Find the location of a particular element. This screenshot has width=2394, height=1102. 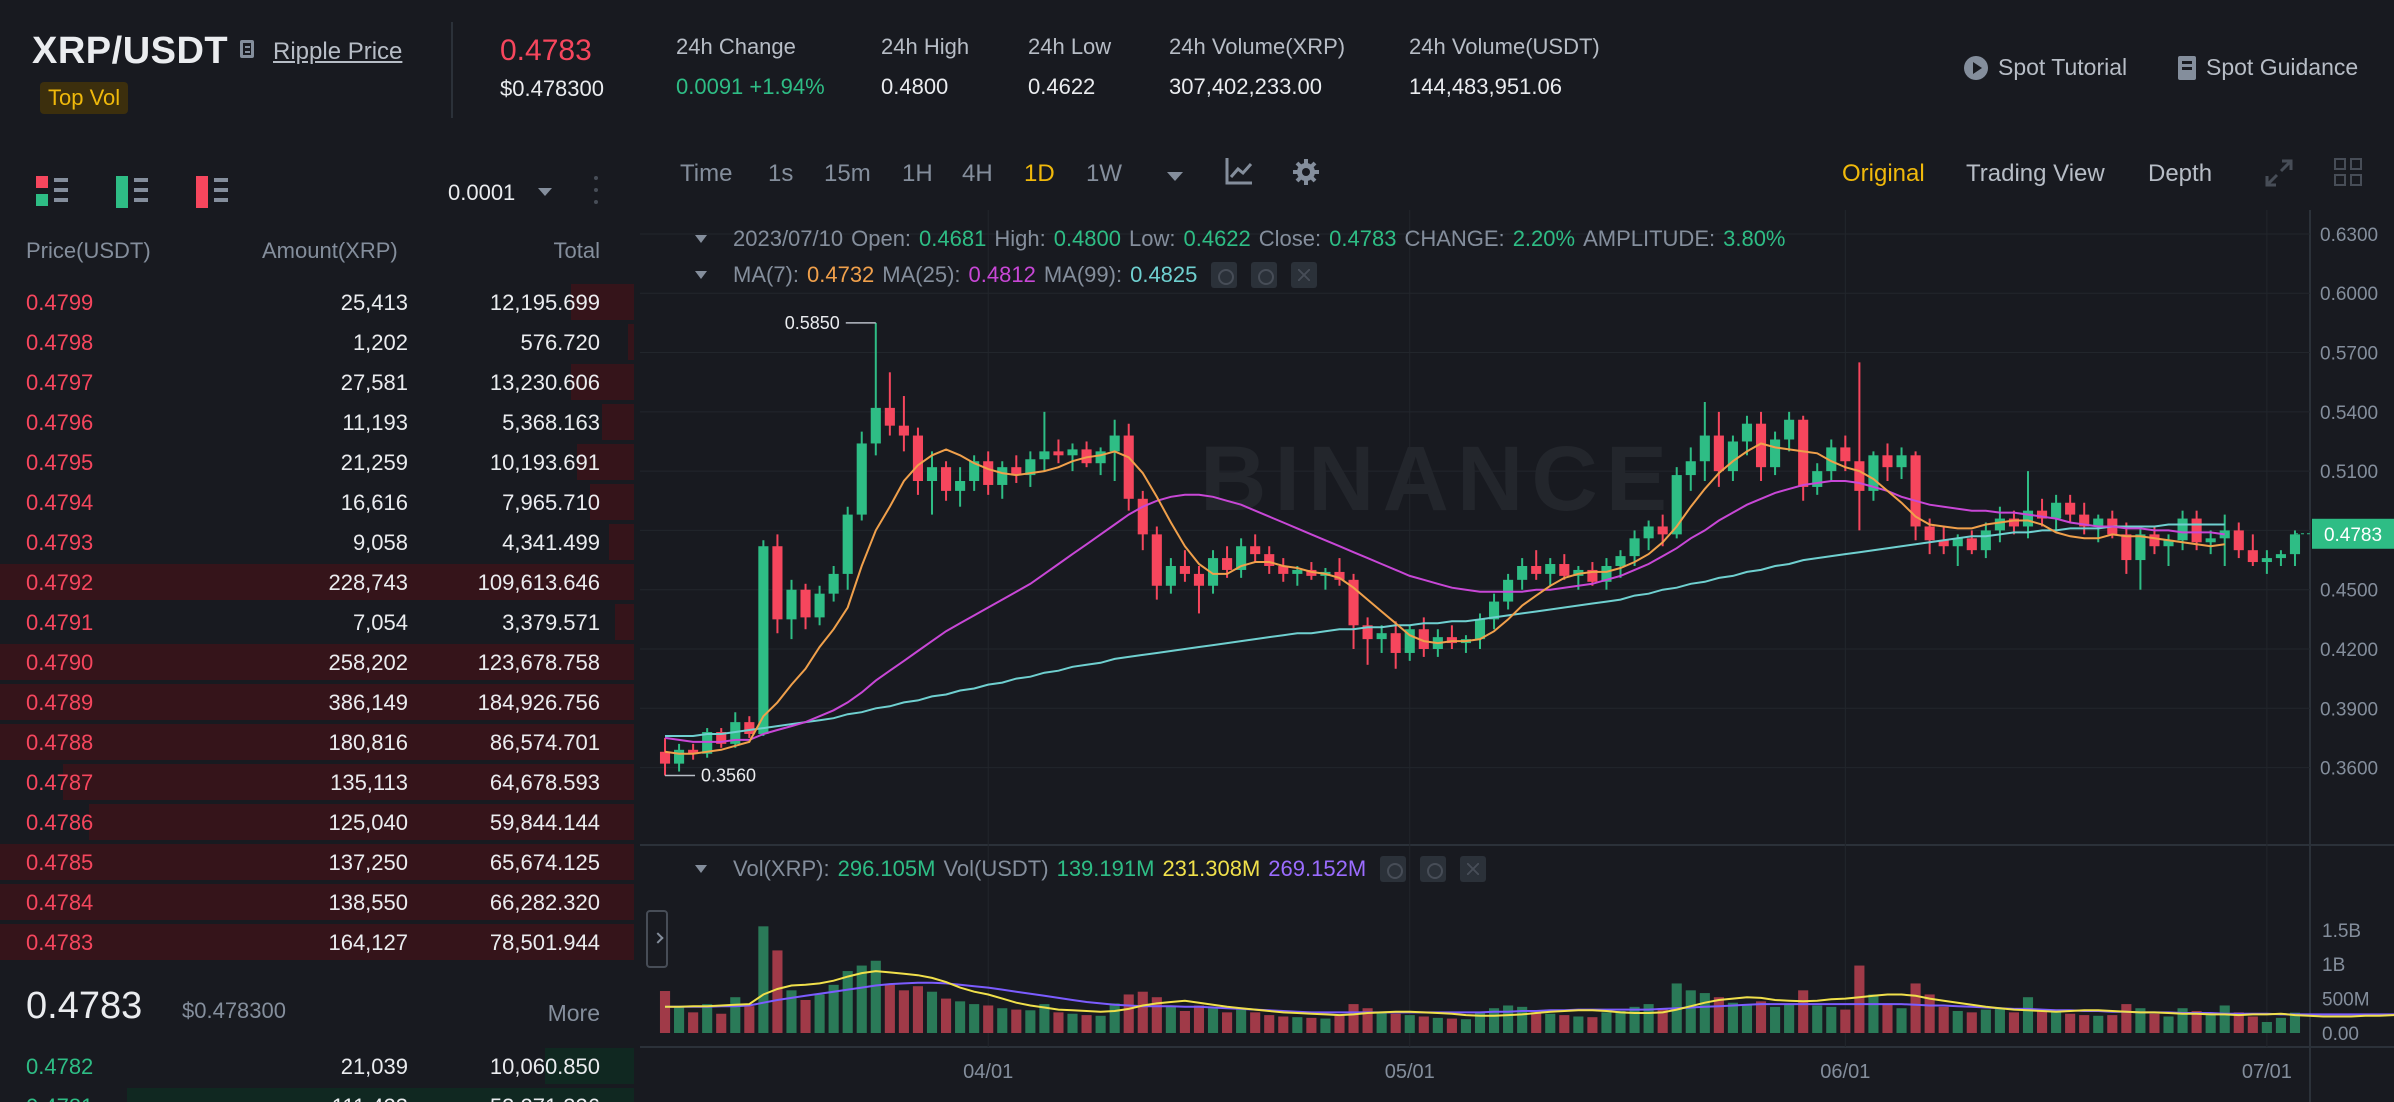

more-options-icon is located at coordinates (596, 178).